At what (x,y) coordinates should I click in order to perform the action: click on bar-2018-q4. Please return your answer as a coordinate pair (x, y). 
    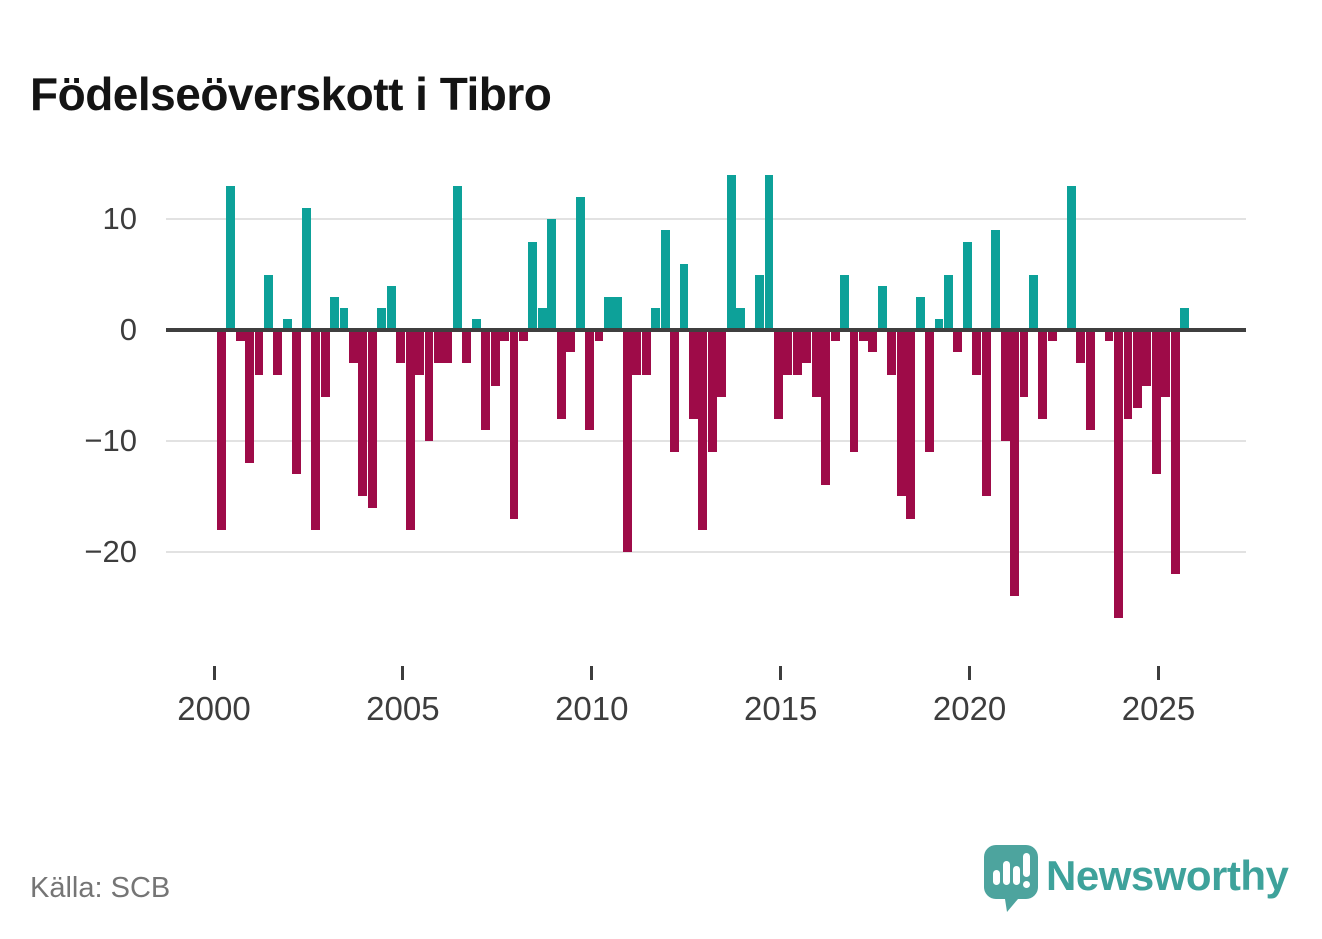
    Looking at the image, I should click on (929, 391).